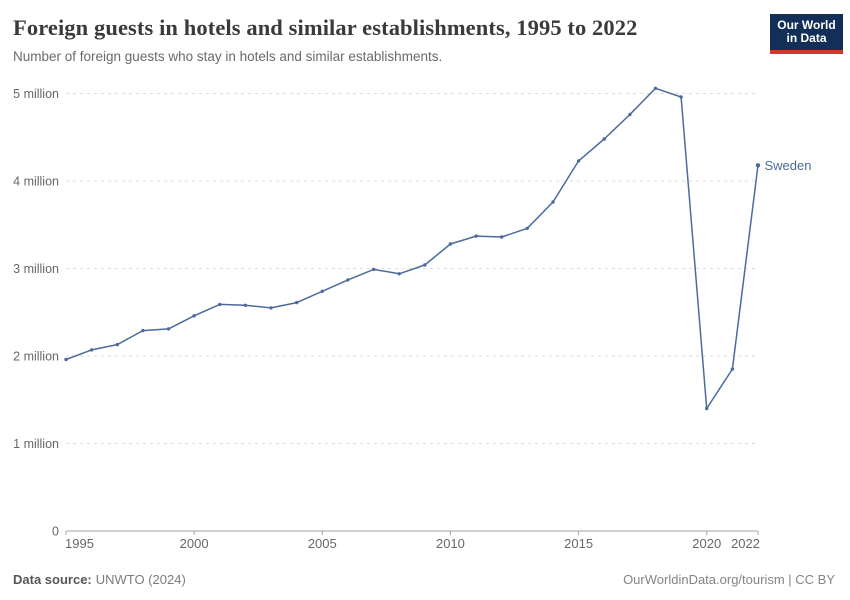  Describe the element at coordinates (450, 543) in the screenshot. I see `x-axis-label: 2010` at that location.